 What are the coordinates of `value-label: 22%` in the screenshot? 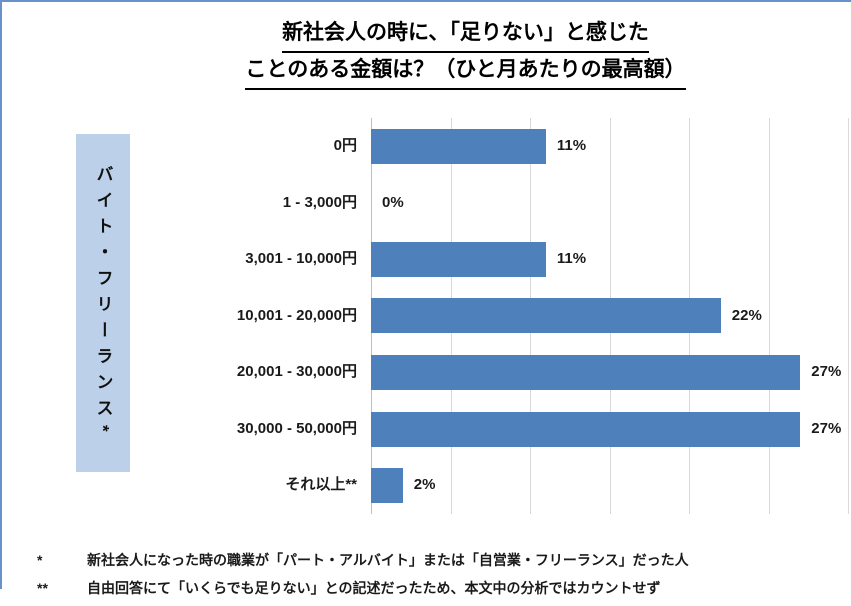 It's located at (746, 315).